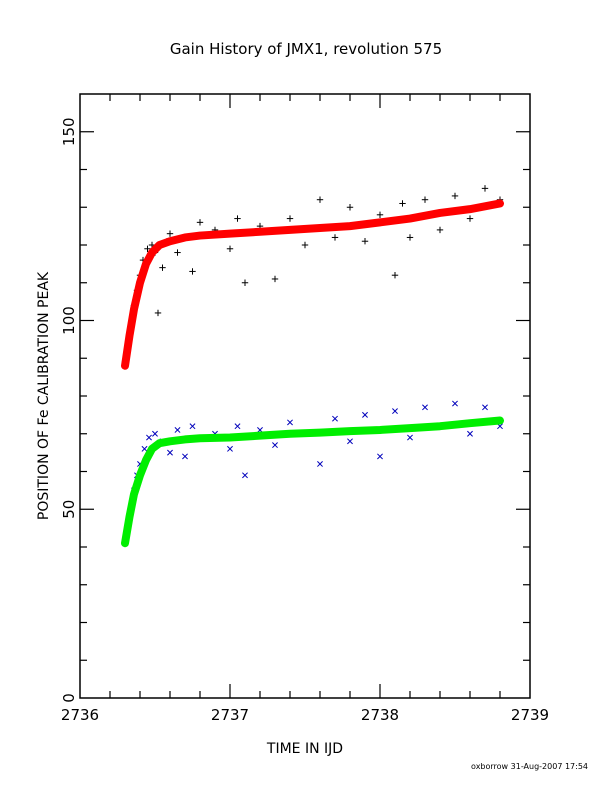 This screenshot has width=612, height=792. I want to click on y-axis-label: POSITION OF Fe CALIBRATION PEAK, so click(44, 395).